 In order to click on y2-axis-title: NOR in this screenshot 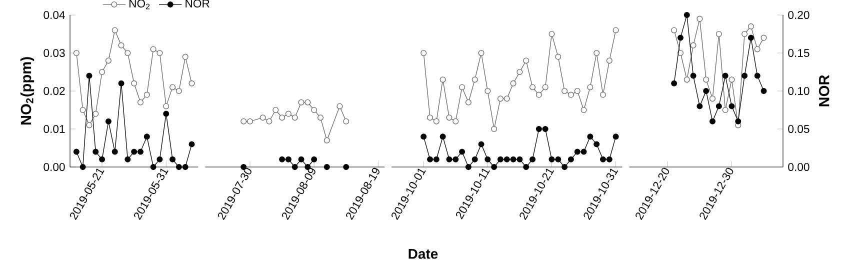, I will do `click(824, 90)`.